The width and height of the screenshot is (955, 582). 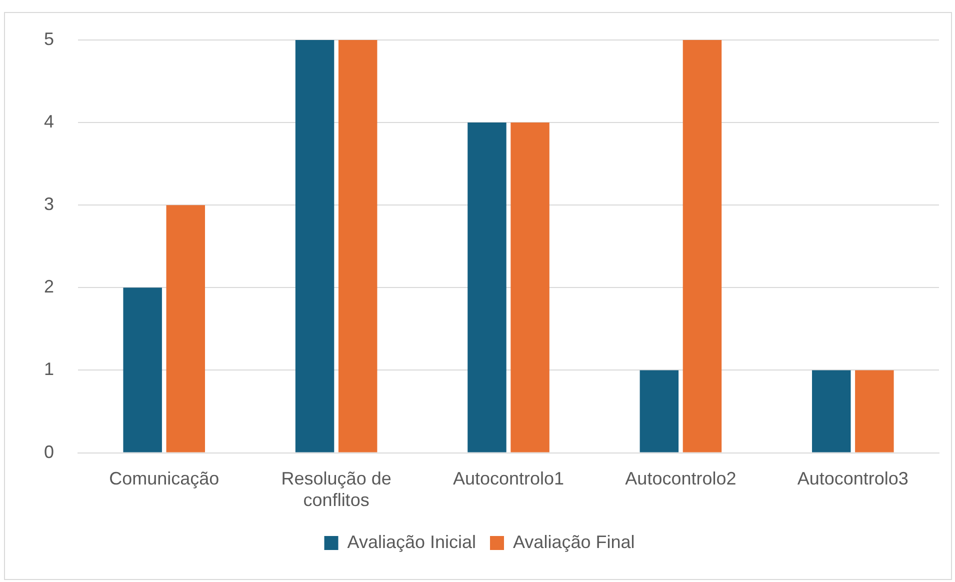 I want to click on y-tick-label: 1, so click(x=49, y=369).